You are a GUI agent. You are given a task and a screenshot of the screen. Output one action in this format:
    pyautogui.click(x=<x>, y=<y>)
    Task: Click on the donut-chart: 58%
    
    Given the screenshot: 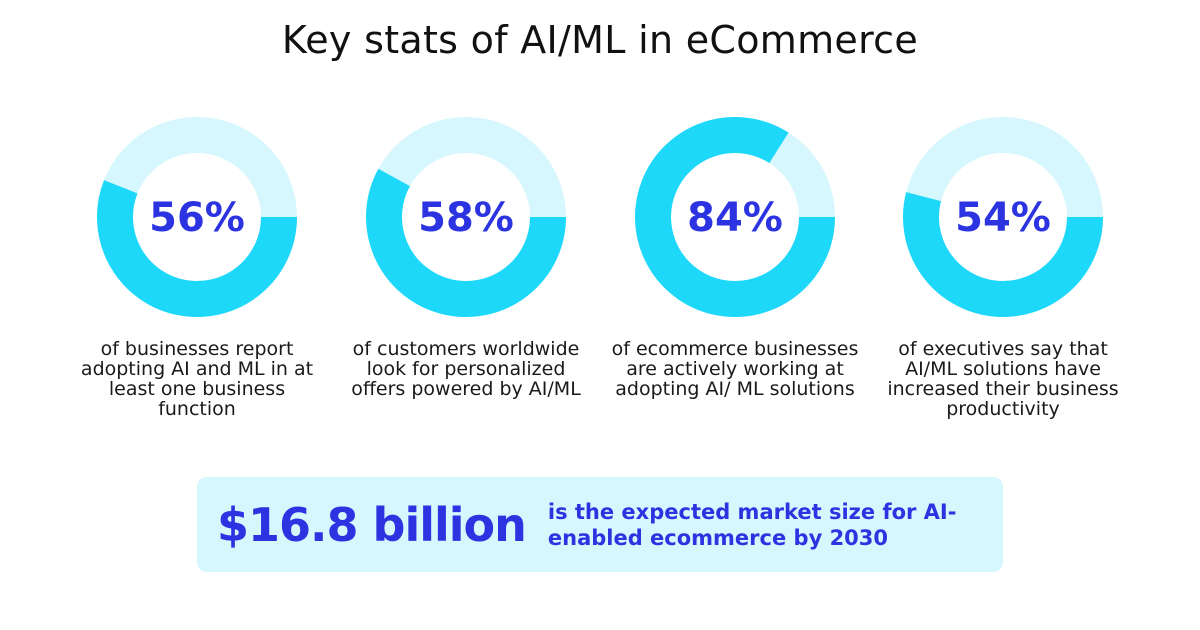 What is the action you would take?
    pyautogui.click(x=466, y=217)
    